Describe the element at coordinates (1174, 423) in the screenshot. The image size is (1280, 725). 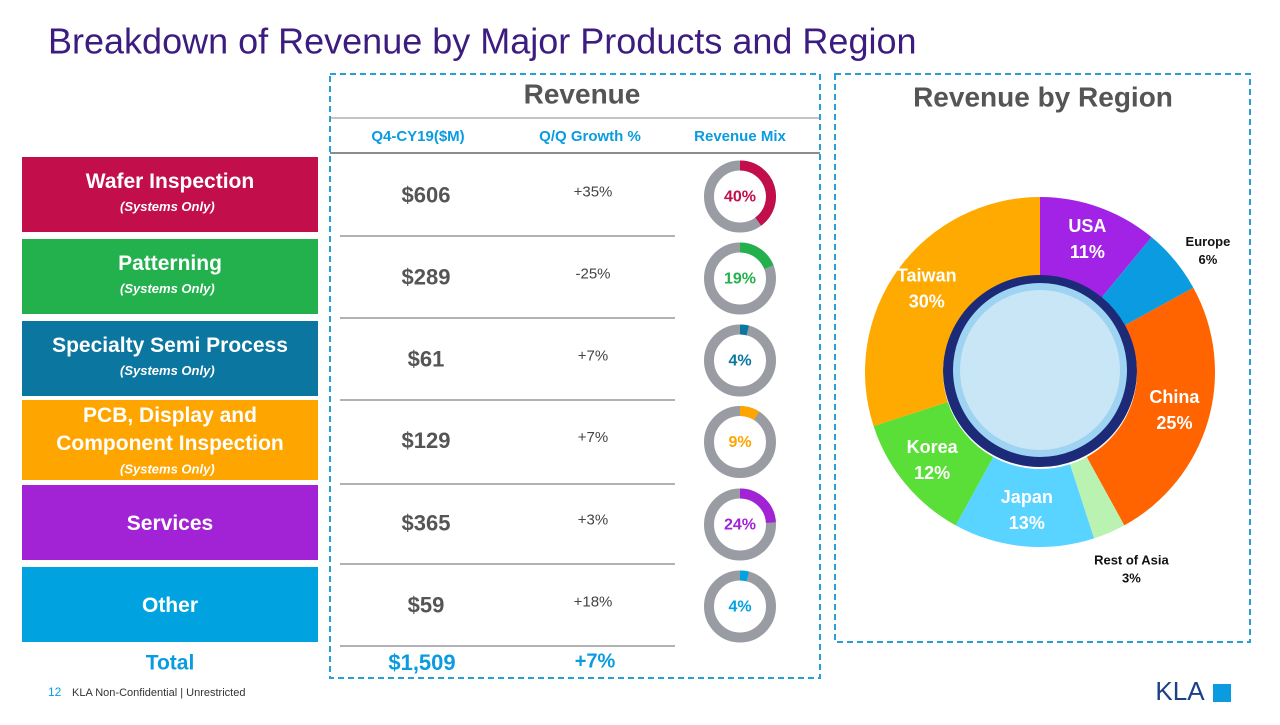
I see `region-value: 25%` at that location.